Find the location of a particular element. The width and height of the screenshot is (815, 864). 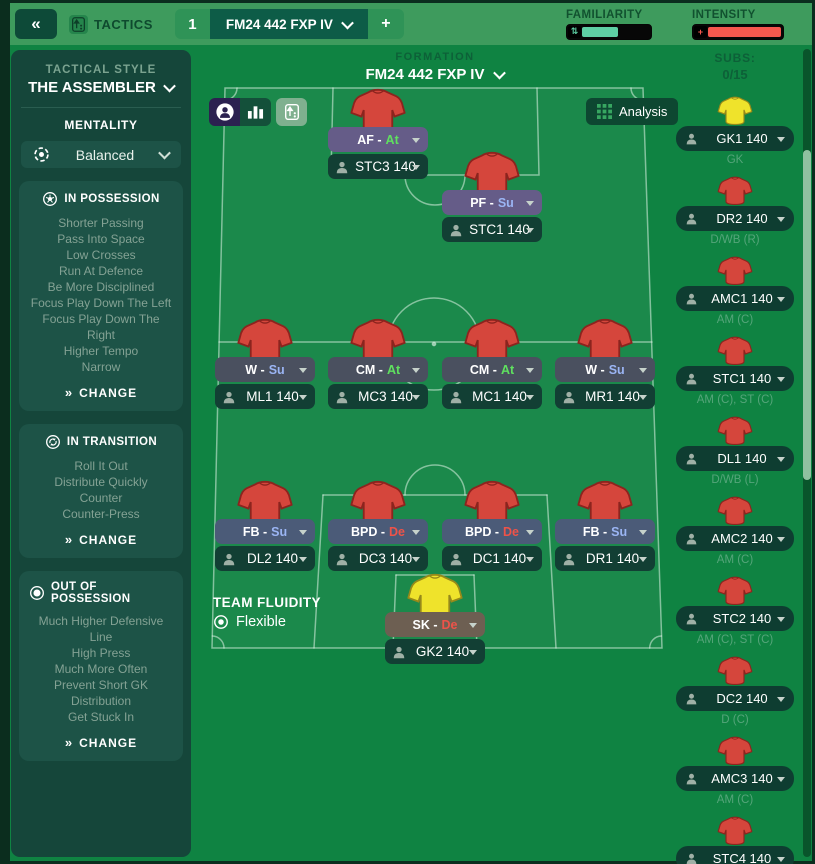

double-chevron-icon: » is located at coordinates (69, 539).